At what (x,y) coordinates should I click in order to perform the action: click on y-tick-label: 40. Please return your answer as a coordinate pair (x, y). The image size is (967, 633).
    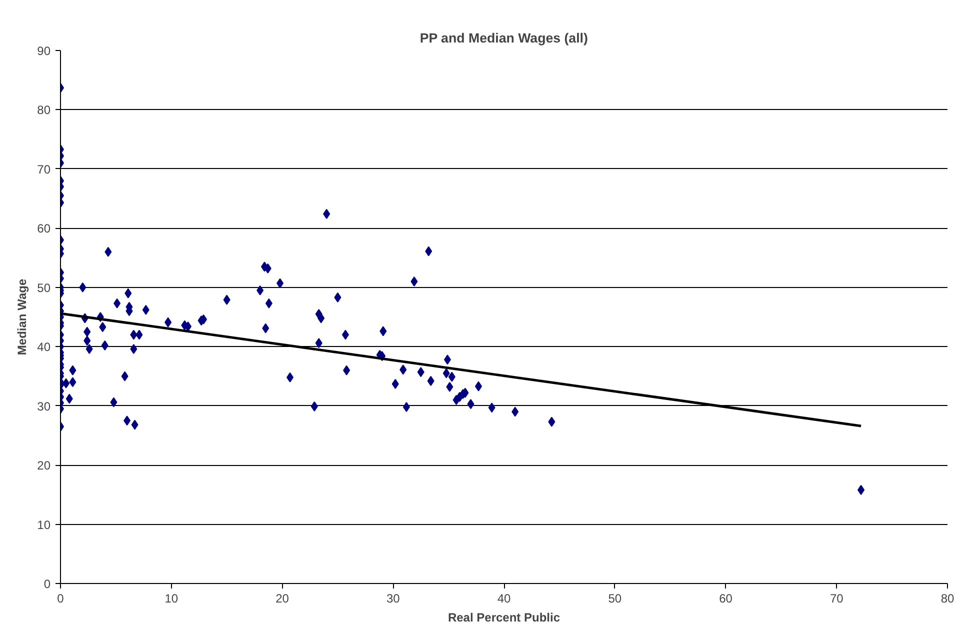
    Looking at the image, I should click on (44, 347).